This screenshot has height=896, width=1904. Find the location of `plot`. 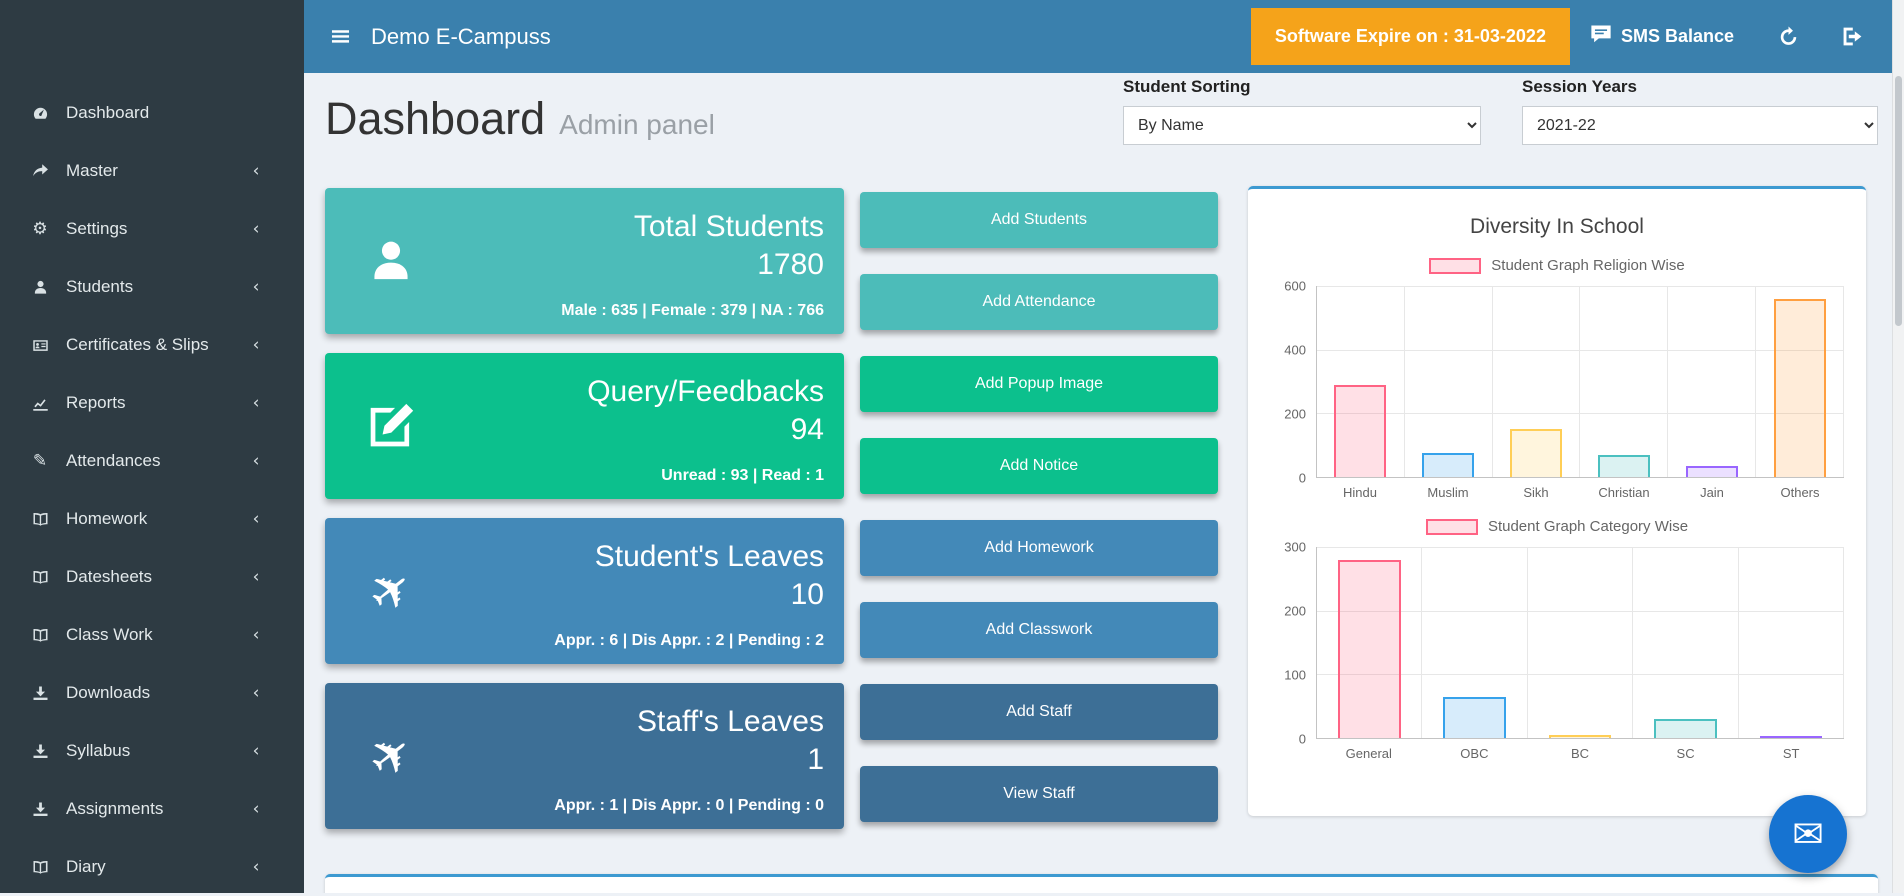

plot is located at coordinates (1580, 382).